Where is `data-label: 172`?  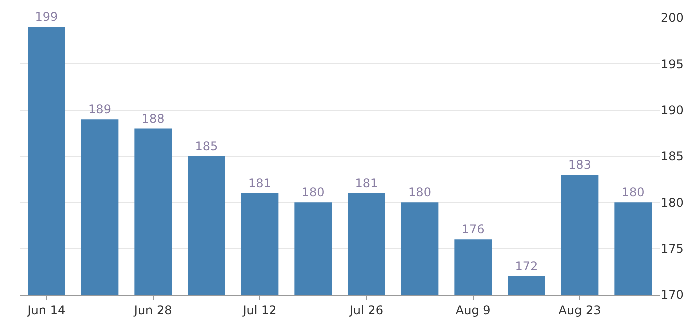
data-label: 172 is located at coordinates (526, 267).